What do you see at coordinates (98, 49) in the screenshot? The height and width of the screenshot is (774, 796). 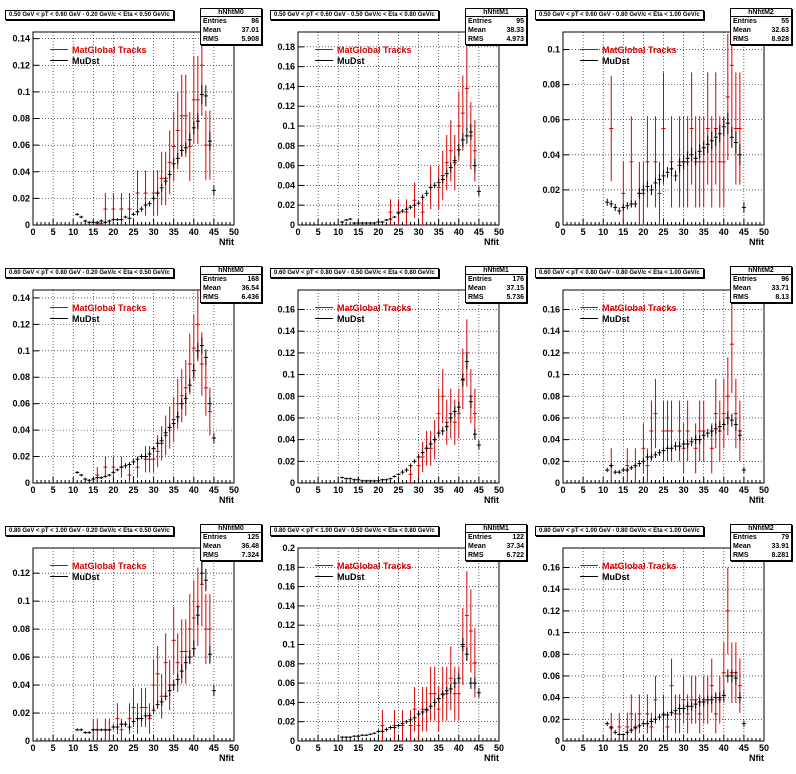 I see `legend-item-matglobal: MatGlobal Tracks` at bounding box center [98, 49].